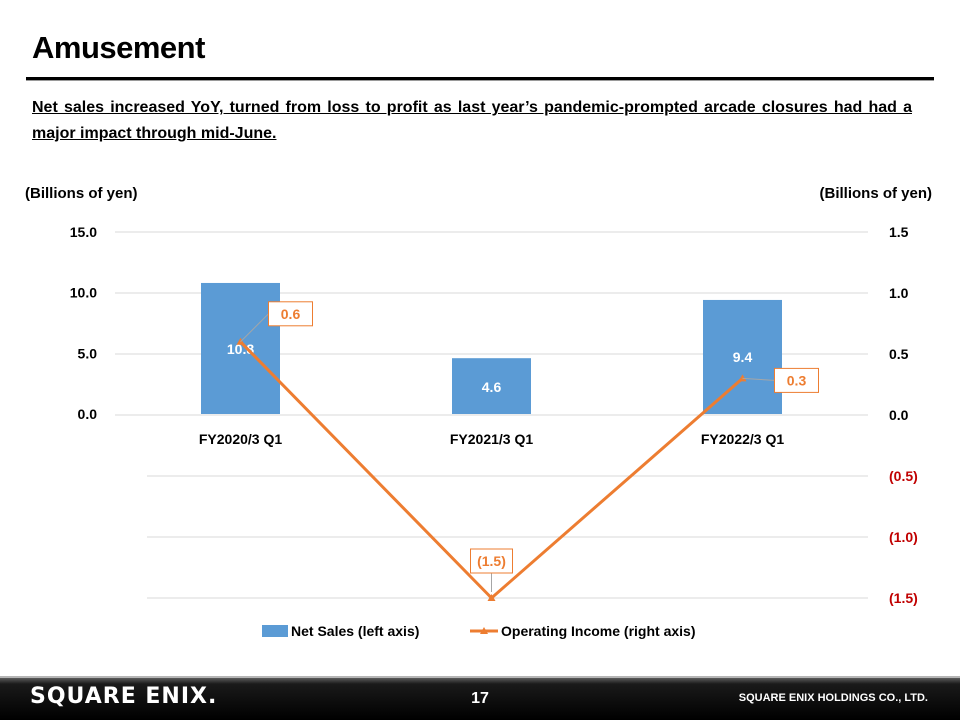  I want to click on right-axis-tick-label: (1.5), so click(903, 598).